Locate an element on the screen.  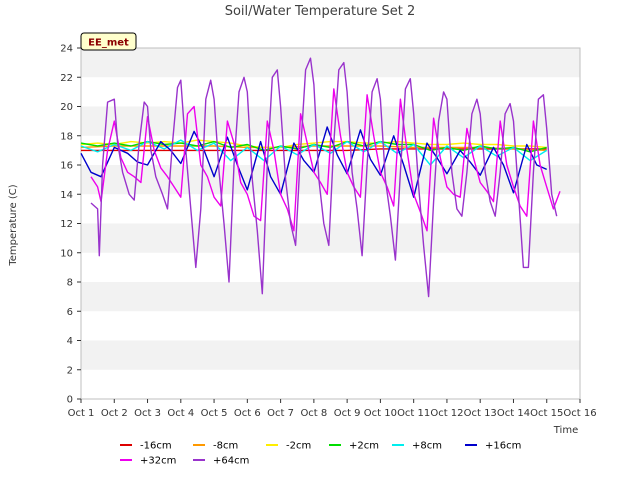
y-tick-label: 10 is located at coordinates (66, 253).